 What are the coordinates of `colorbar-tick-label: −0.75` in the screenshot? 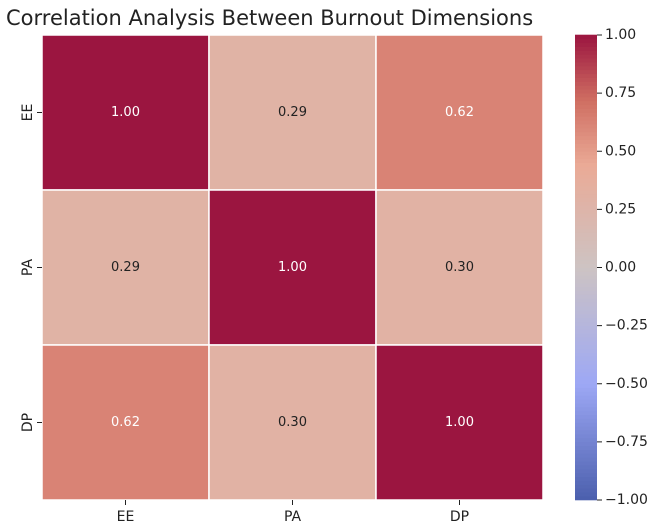 It's located at (626, 442).